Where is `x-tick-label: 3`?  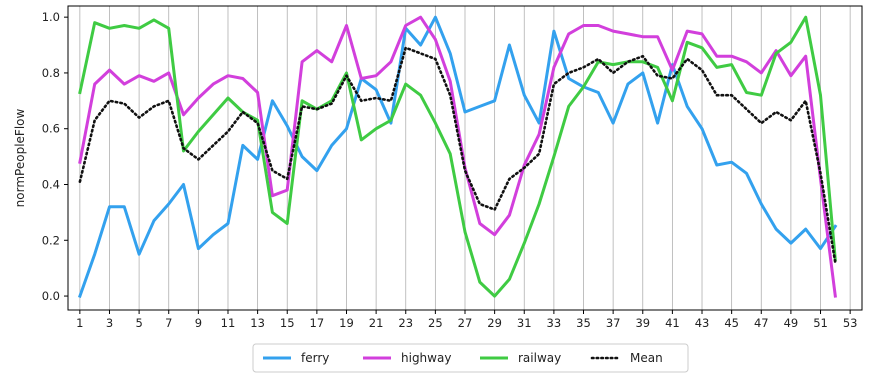
x-tick-label: 3 is located at coordinates (109, 323).